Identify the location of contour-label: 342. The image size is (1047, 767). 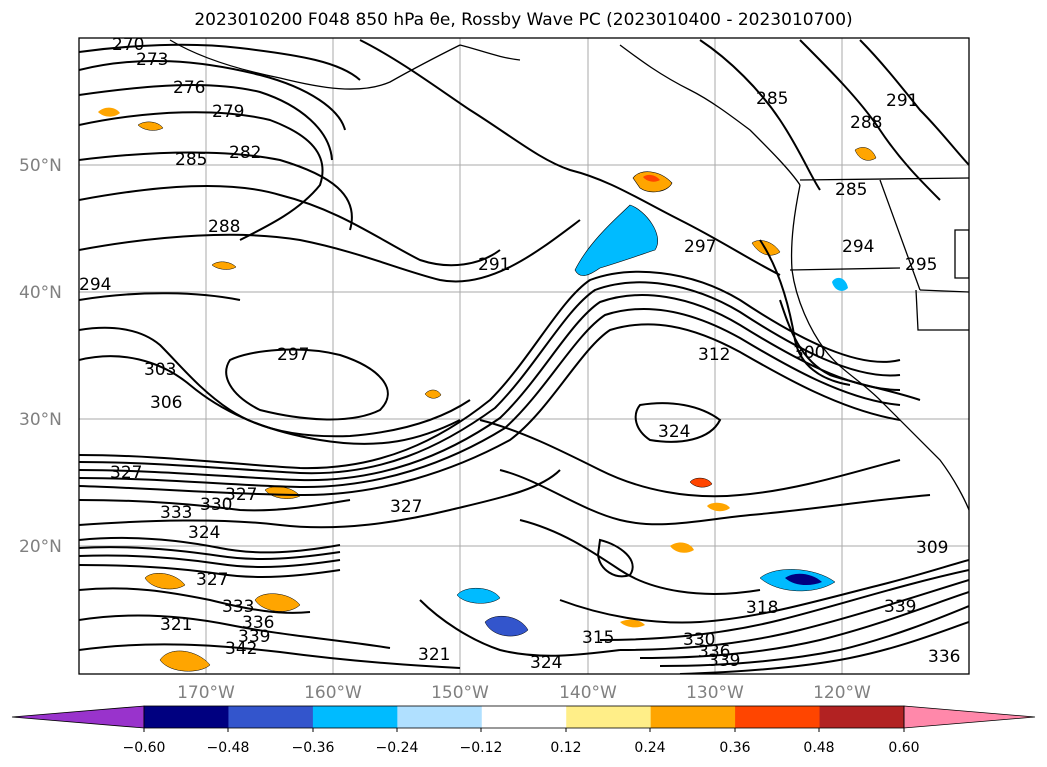
(241, 649).